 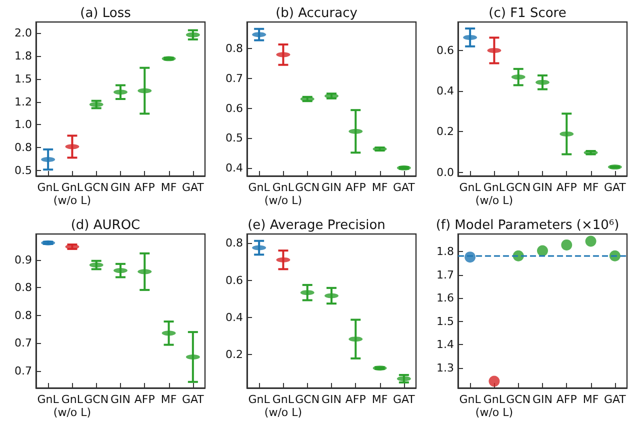 What do you see at coordinates (317, 225) in the screenshot?
I see `chart-title: (e) Average Precision` at bounding box center [317, 225].